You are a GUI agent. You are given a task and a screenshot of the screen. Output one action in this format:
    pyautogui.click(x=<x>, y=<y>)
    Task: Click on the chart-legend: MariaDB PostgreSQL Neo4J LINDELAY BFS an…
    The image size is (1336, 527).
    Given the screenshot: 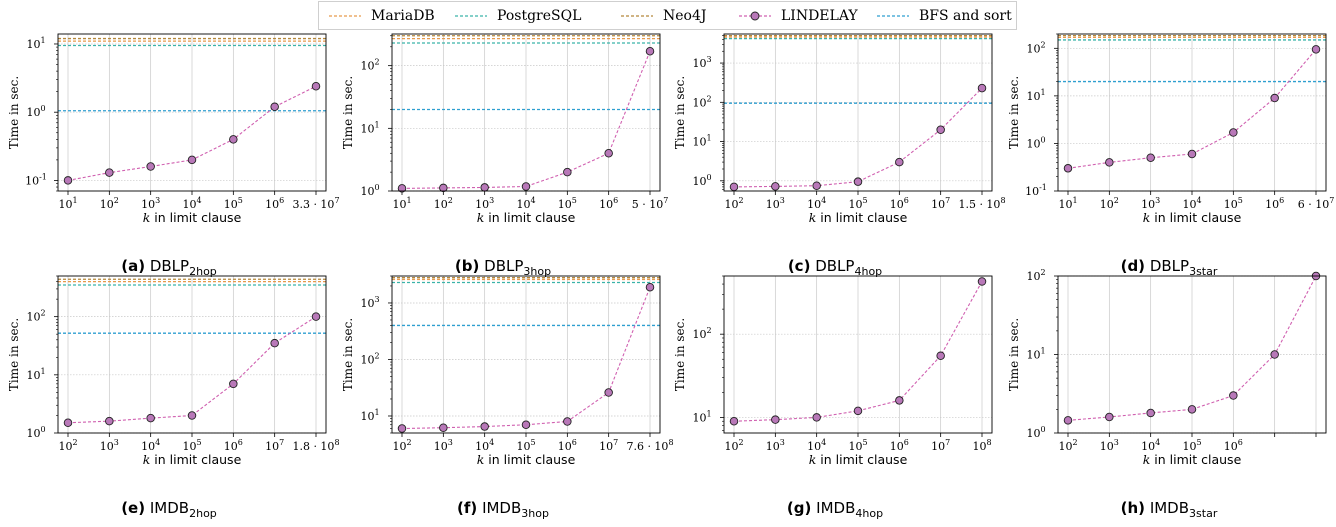 What is the action you would take?
    pyautogui.click(x=667, y=15)
    